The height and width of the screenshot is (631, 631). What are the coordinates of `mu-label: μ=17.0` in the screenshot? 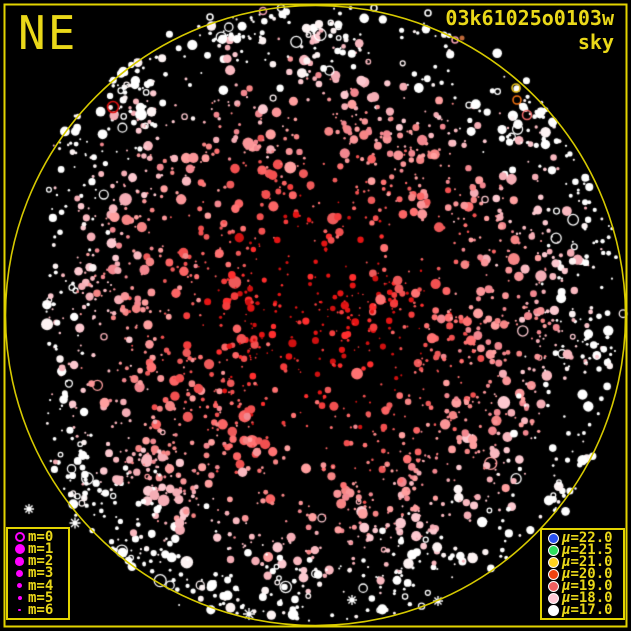 It's located at (587, 610).